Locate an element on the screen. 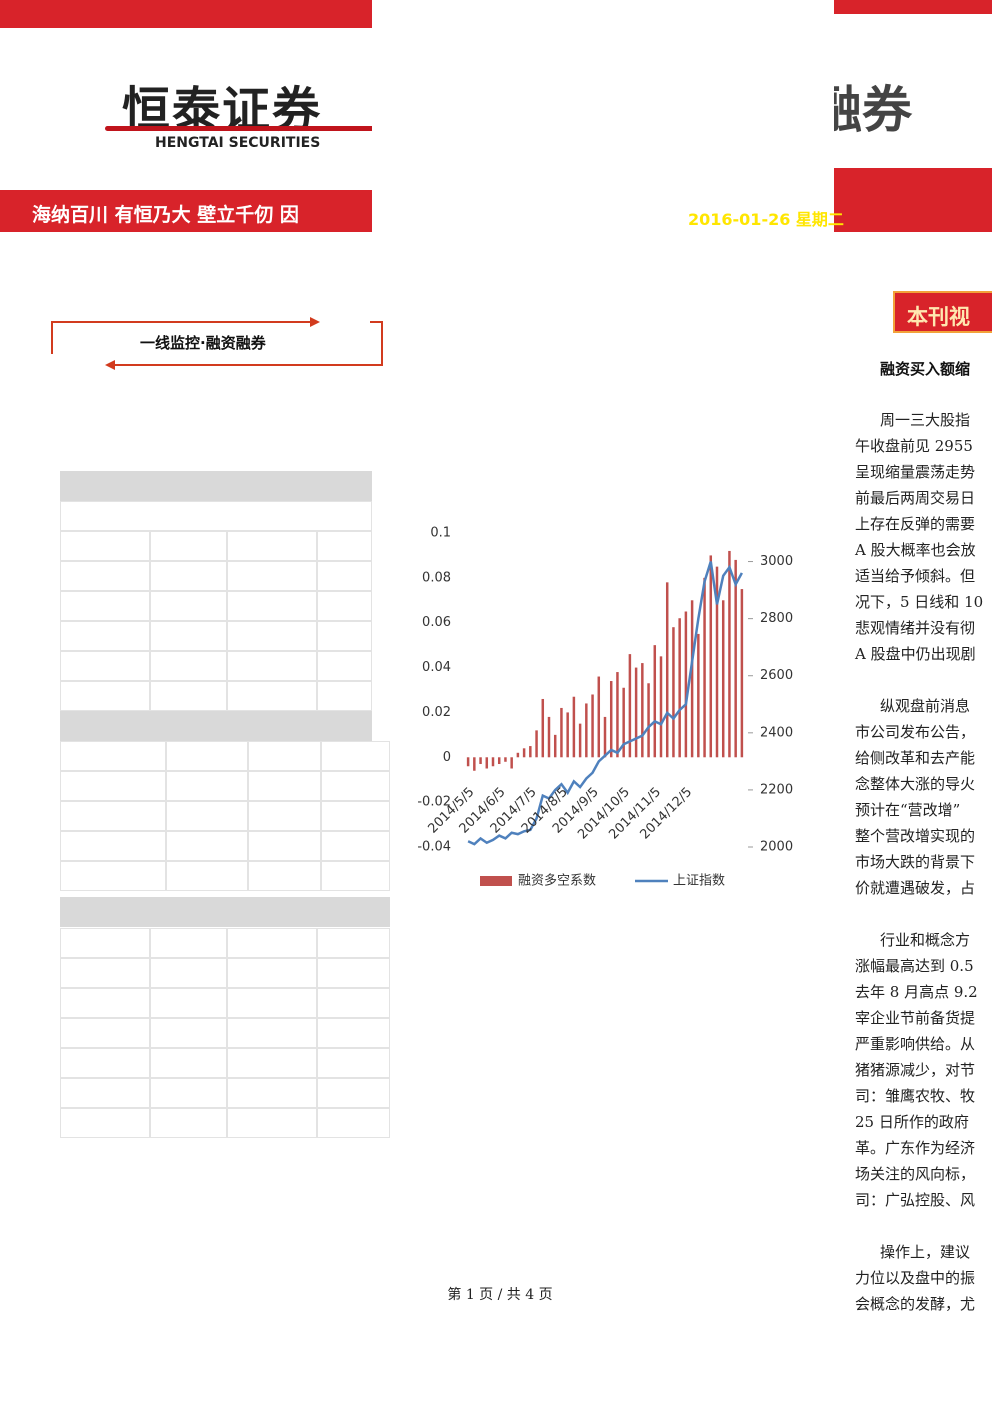 The width and height of the screenshot is (992, 1403). article-line: 司：广弘控股、风 is located at coordinates (915, 1200).